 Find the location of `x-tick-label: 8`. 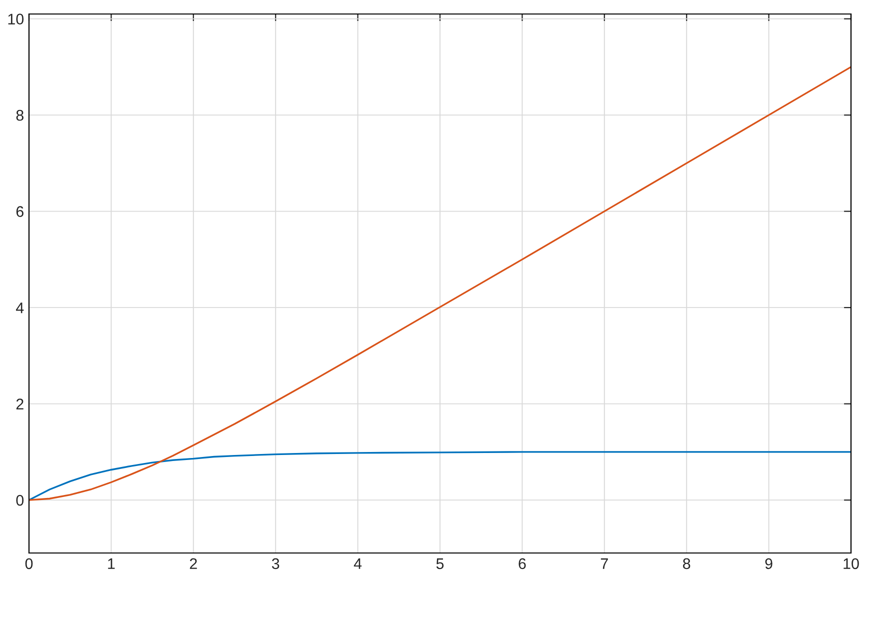

x-tick-label: 8 is located at coordinates (686, 564).